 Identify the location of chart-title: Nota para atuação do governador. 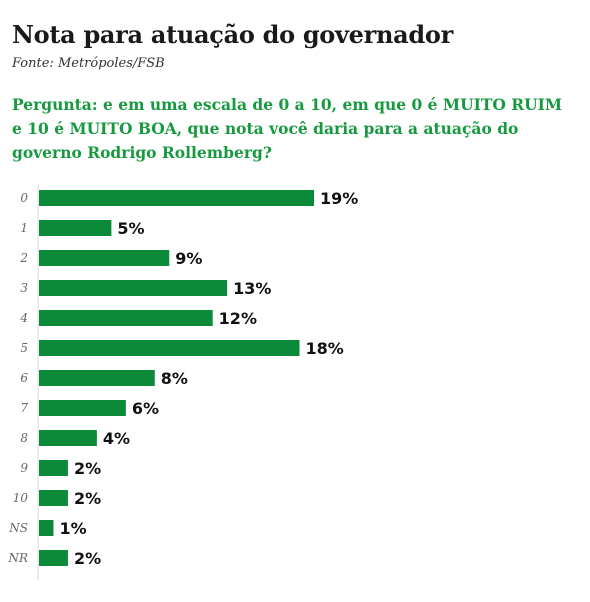
(232, 34).